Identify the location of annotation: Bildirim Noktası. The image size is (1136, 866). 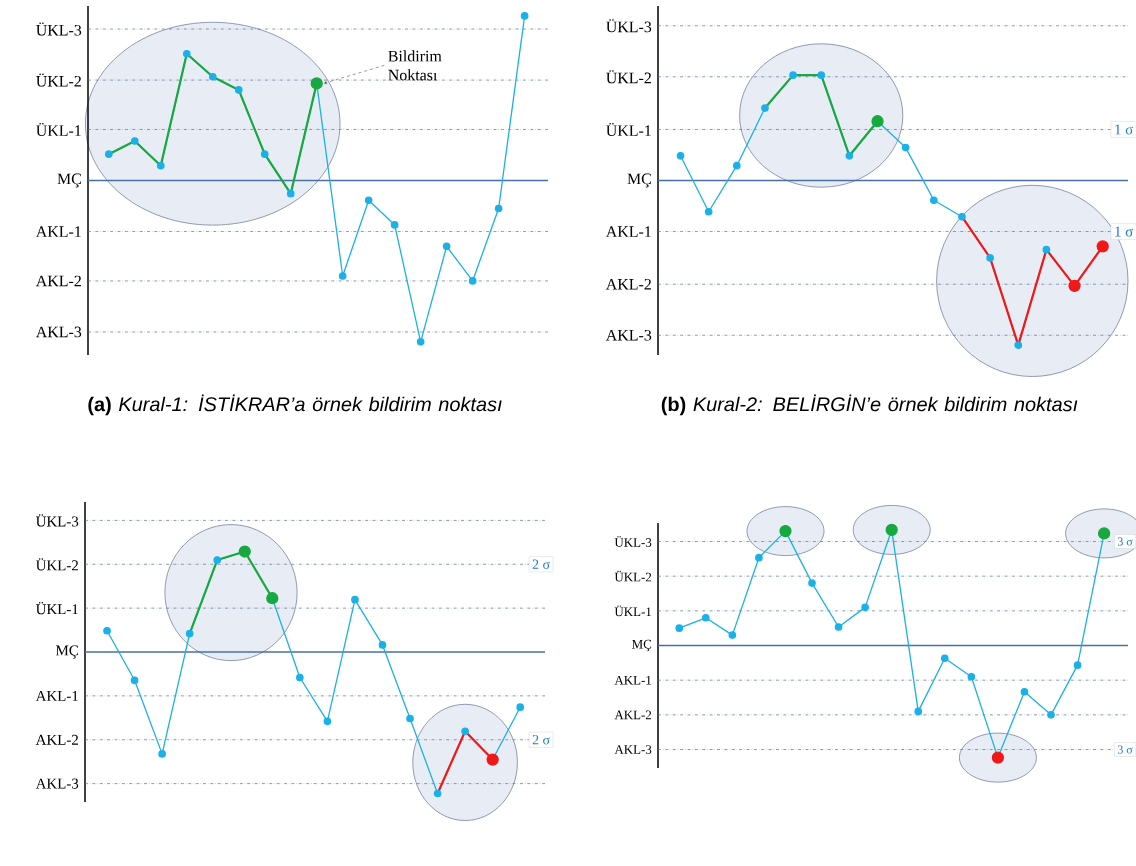
(415, 65).